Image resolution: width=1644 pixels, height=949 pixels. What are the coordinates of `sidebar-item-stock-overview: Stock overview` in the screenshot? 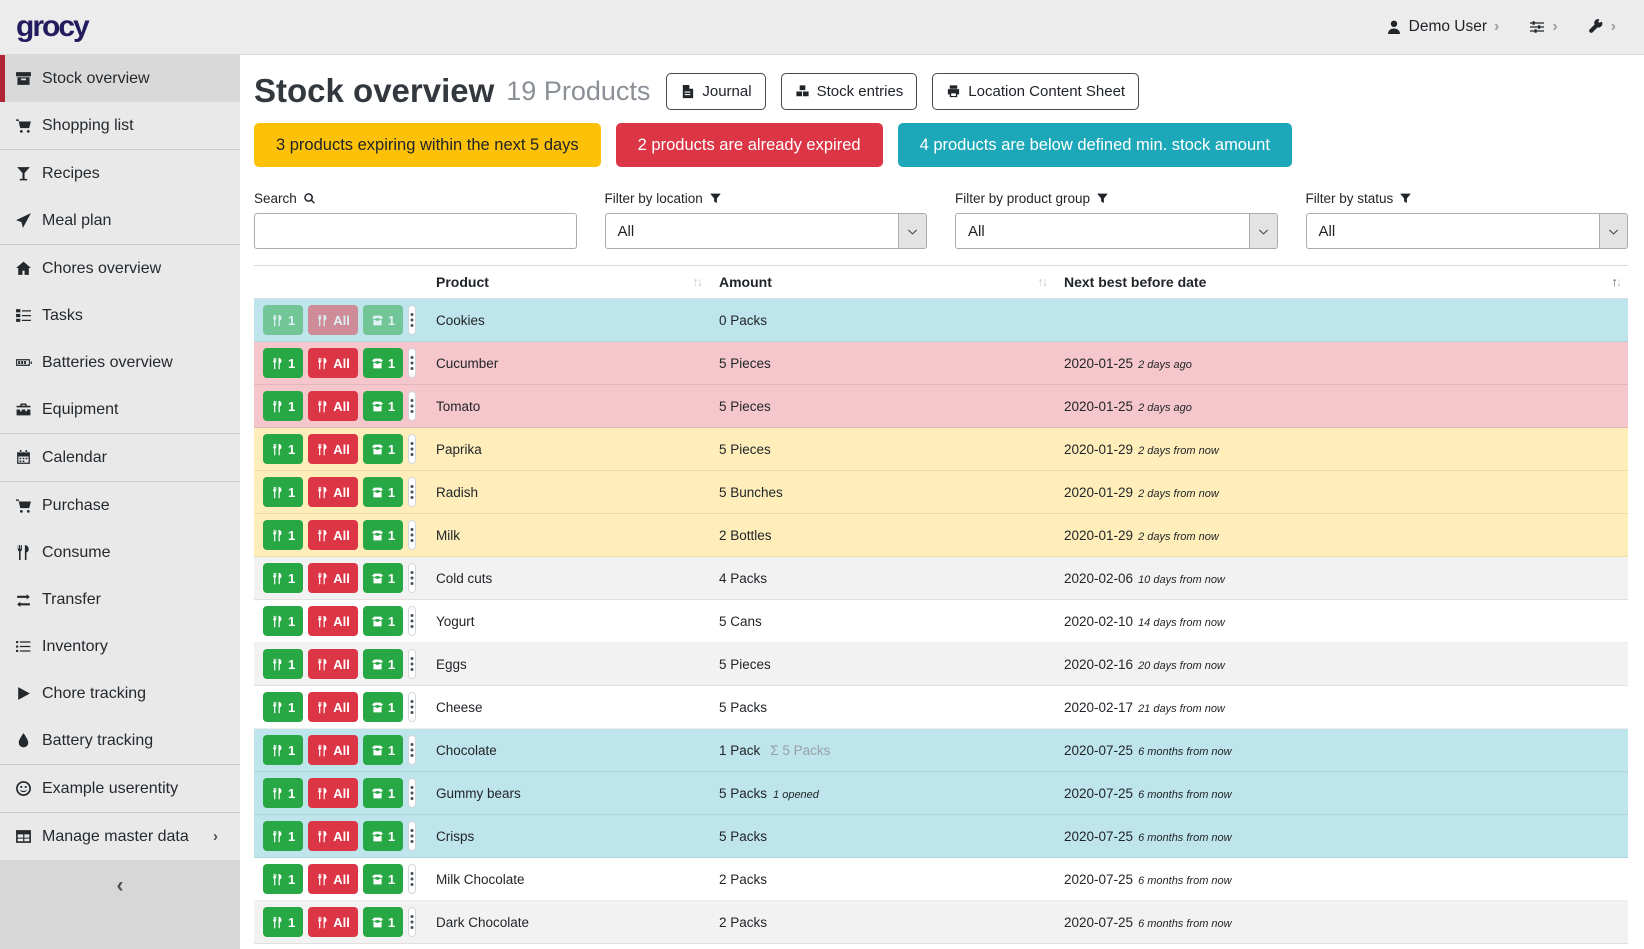 It's located at (120, 78).